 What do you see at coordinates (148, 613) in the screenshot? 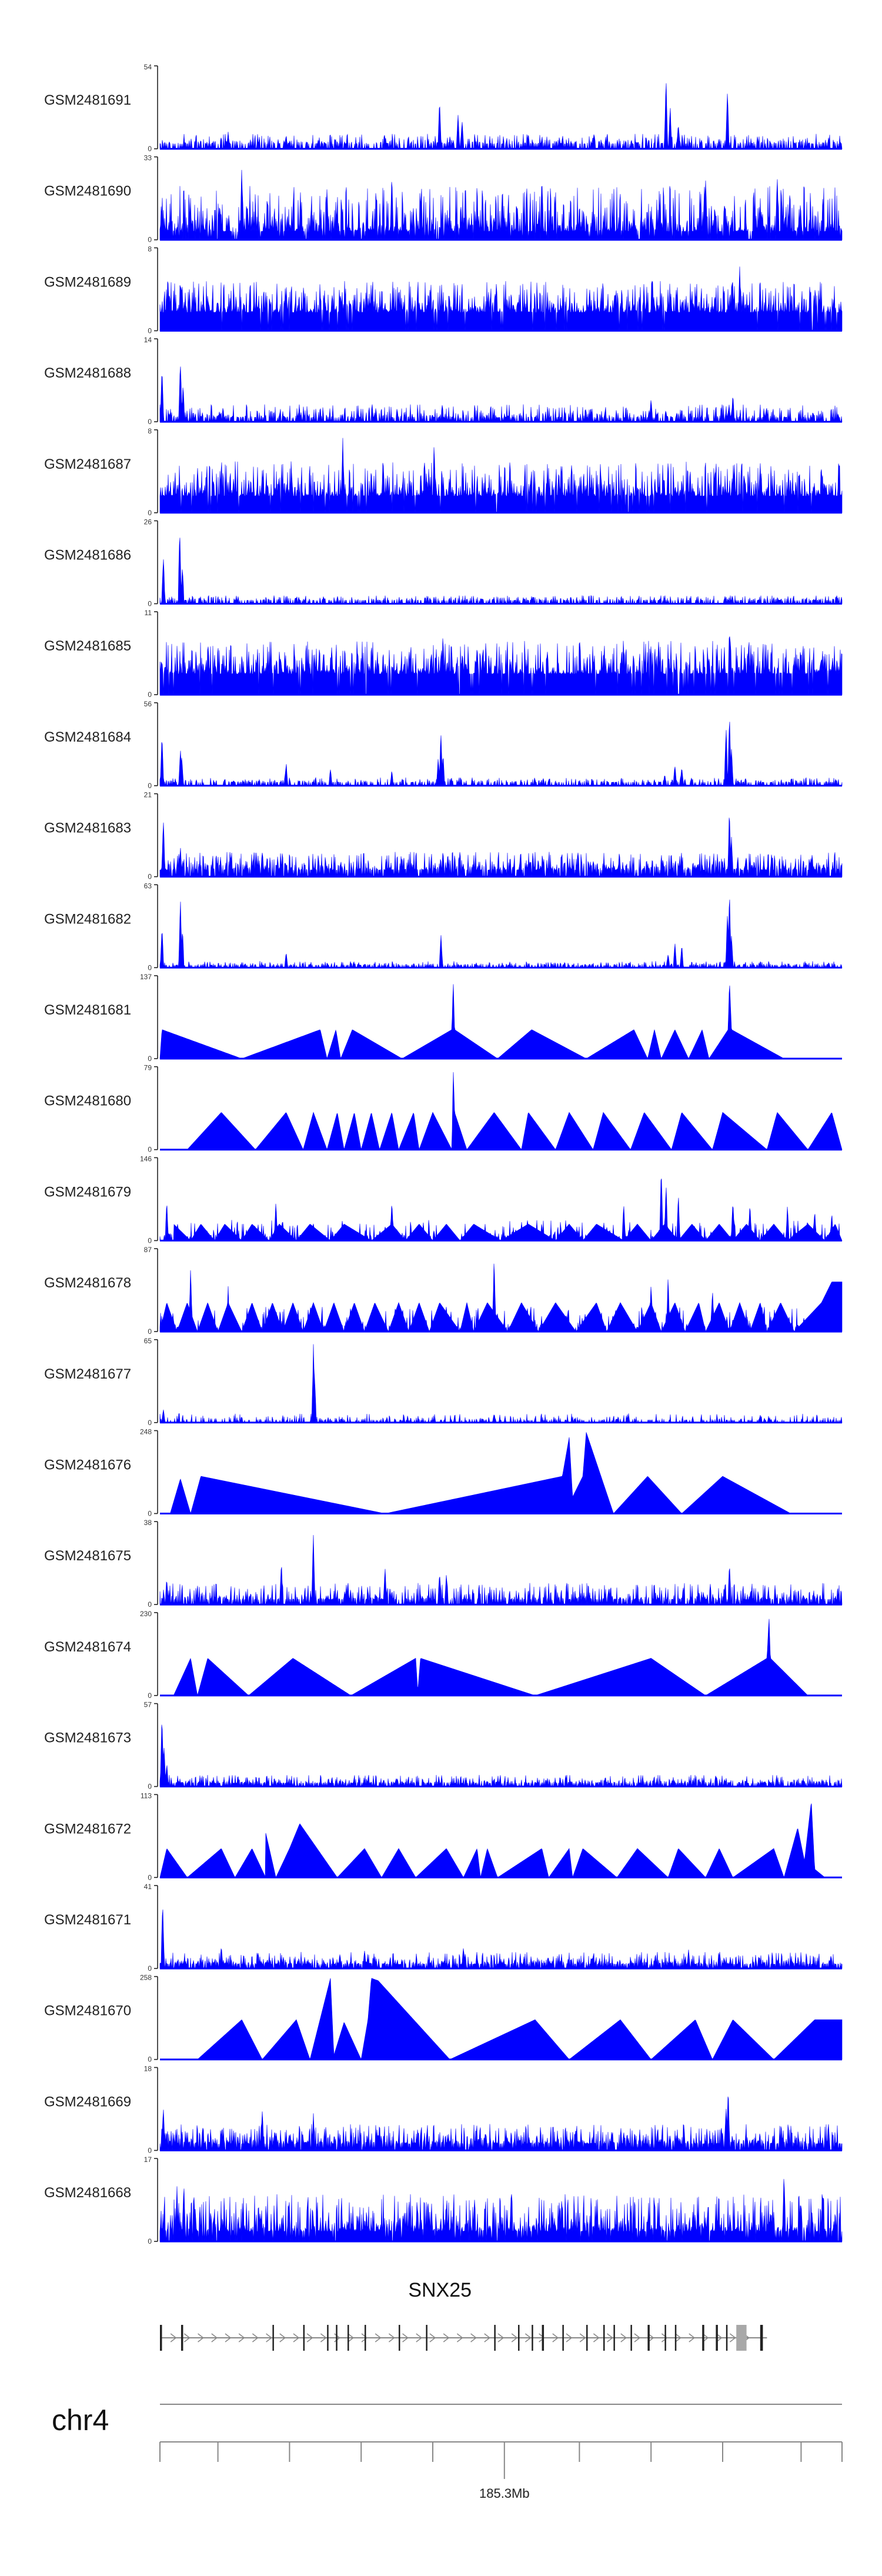
I see `y-axis-max-label: 11` at bounding box center [148, 613].